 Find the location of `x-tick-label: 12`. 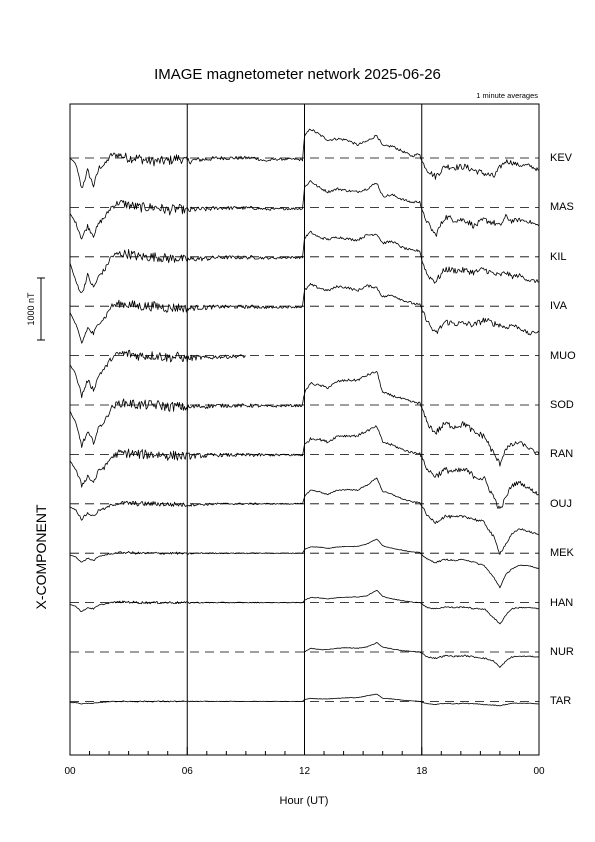

x-tick-label: 12 is located at coordinates (304, 771).